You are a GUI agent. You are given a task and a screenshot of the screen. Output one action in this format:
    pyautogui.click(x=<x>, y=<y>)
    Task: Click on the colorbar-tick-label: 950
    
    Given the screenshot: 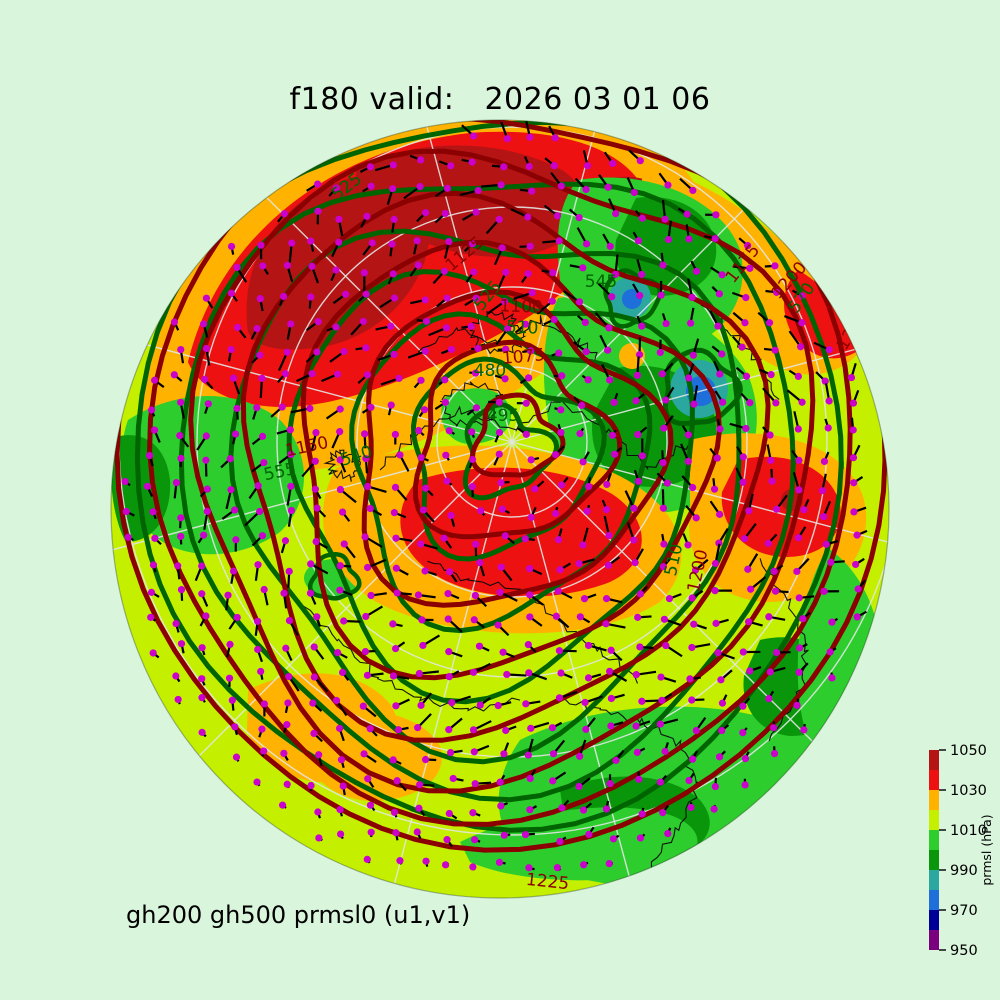 What is the action you would take?
    pyautogui.click(x=964, y=951)
    